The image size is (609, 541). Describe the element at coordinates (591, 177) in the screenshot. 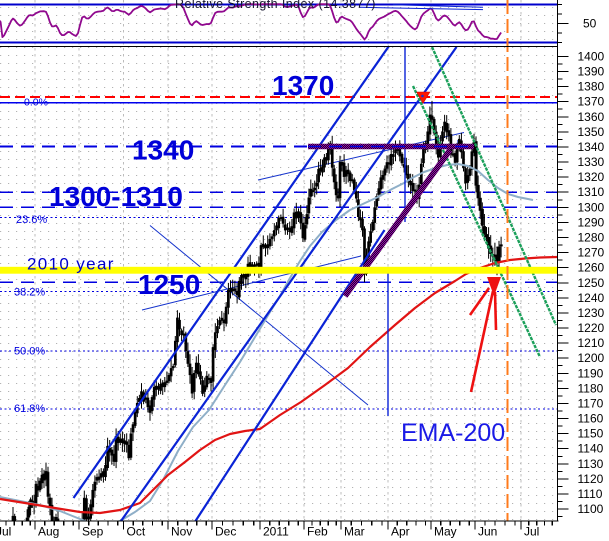

I see `svg-text: 1320` at that location.